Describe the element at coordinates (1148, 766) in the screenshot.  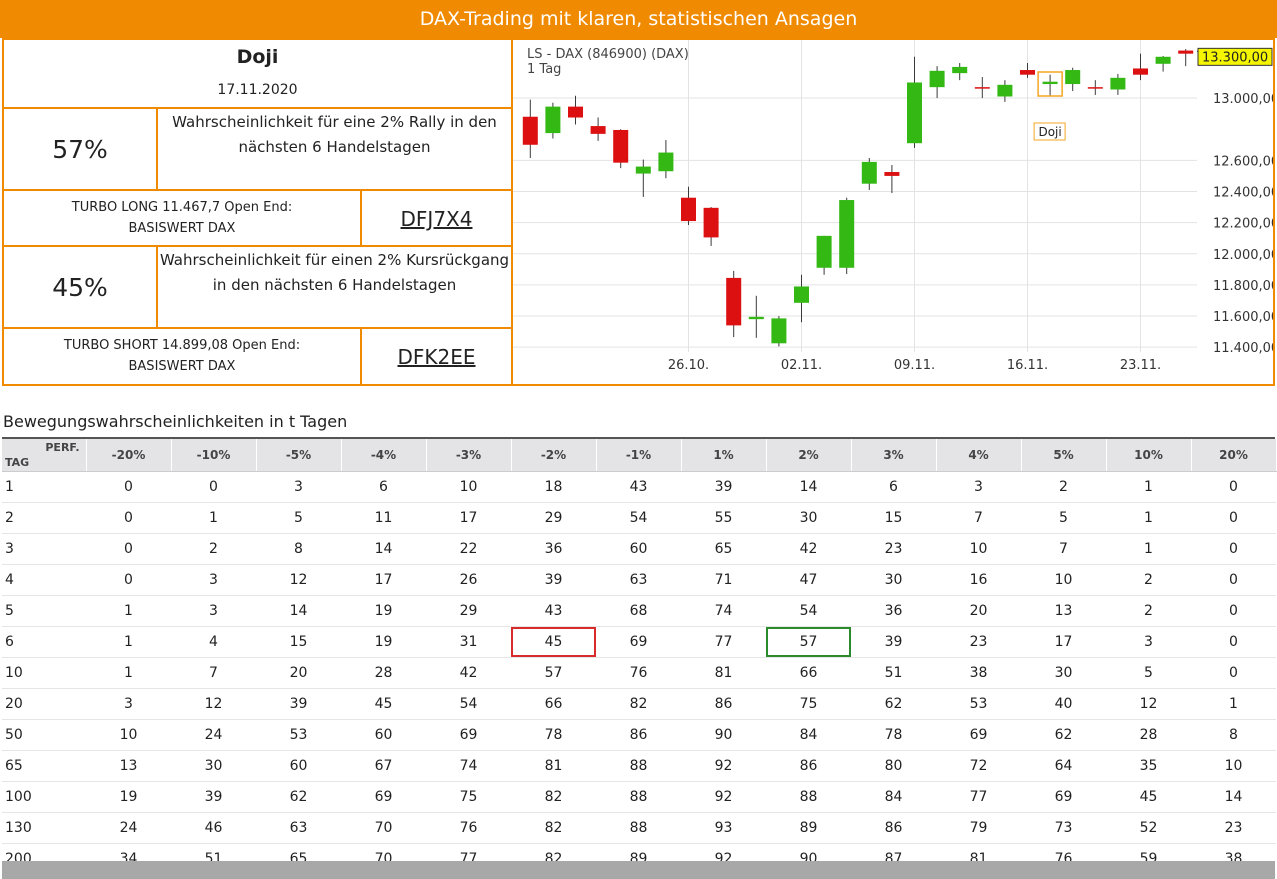
I see `cell: 35` at that location.